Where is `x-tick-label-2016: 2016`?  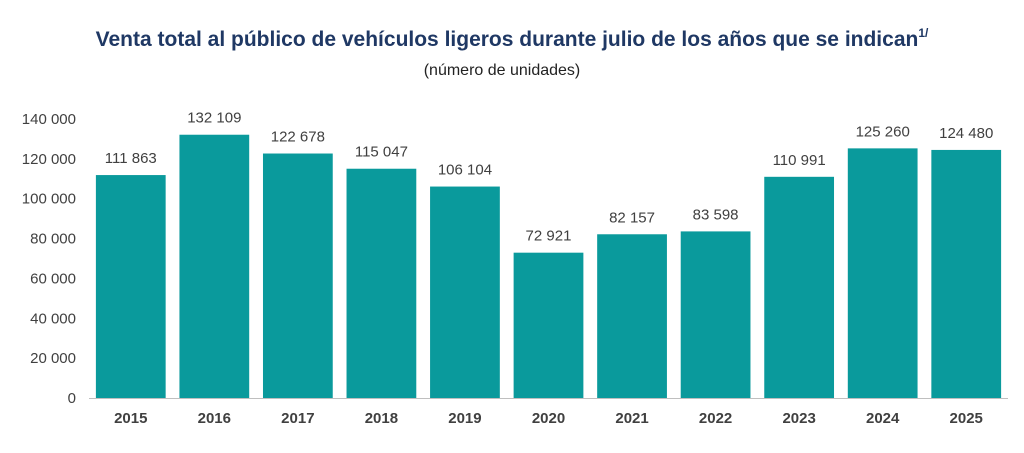 x-tick-label-2016: 2016 is located at coordinates (214, 418).